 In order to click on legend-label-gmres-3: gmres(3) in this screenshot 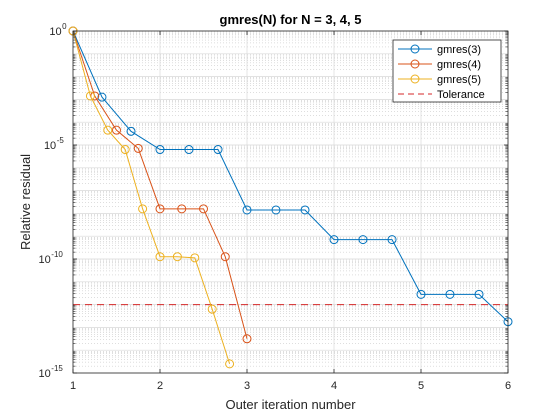, I will do `click(459, 50)`.